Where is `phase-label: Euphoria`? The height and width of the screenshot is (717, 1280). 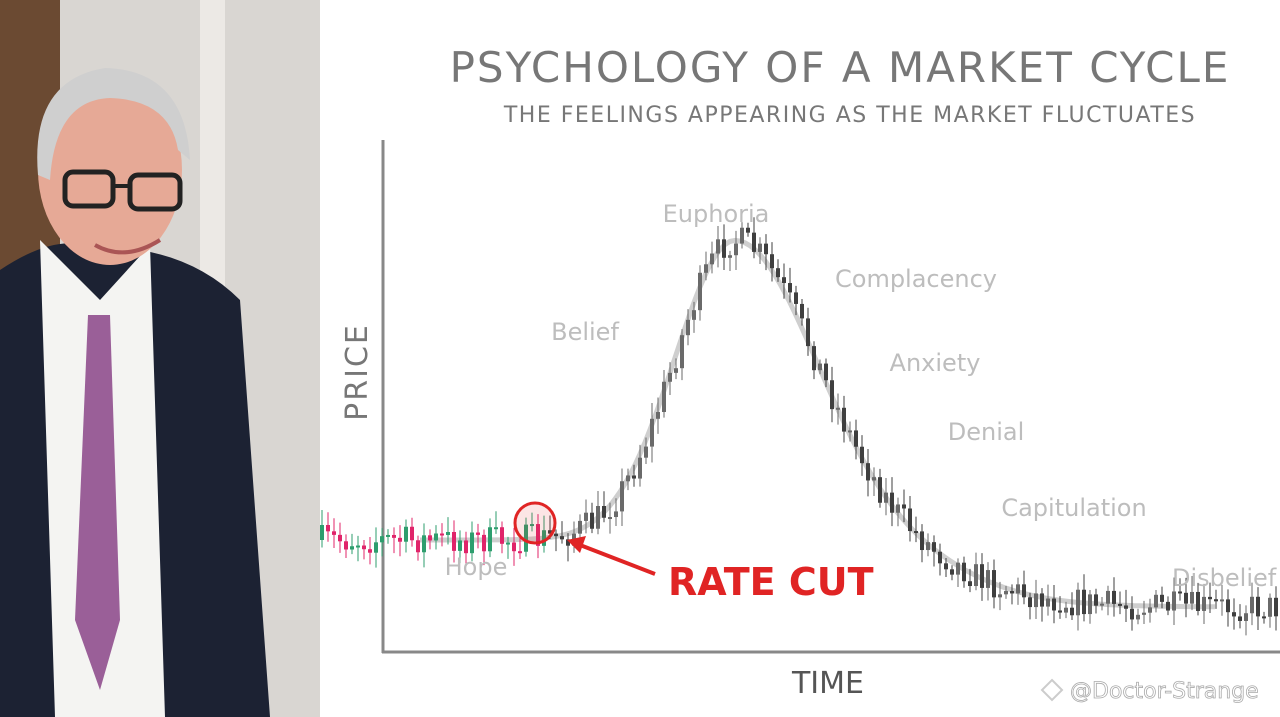 phase-label: Euphoria is located at coordinates (716, 214).